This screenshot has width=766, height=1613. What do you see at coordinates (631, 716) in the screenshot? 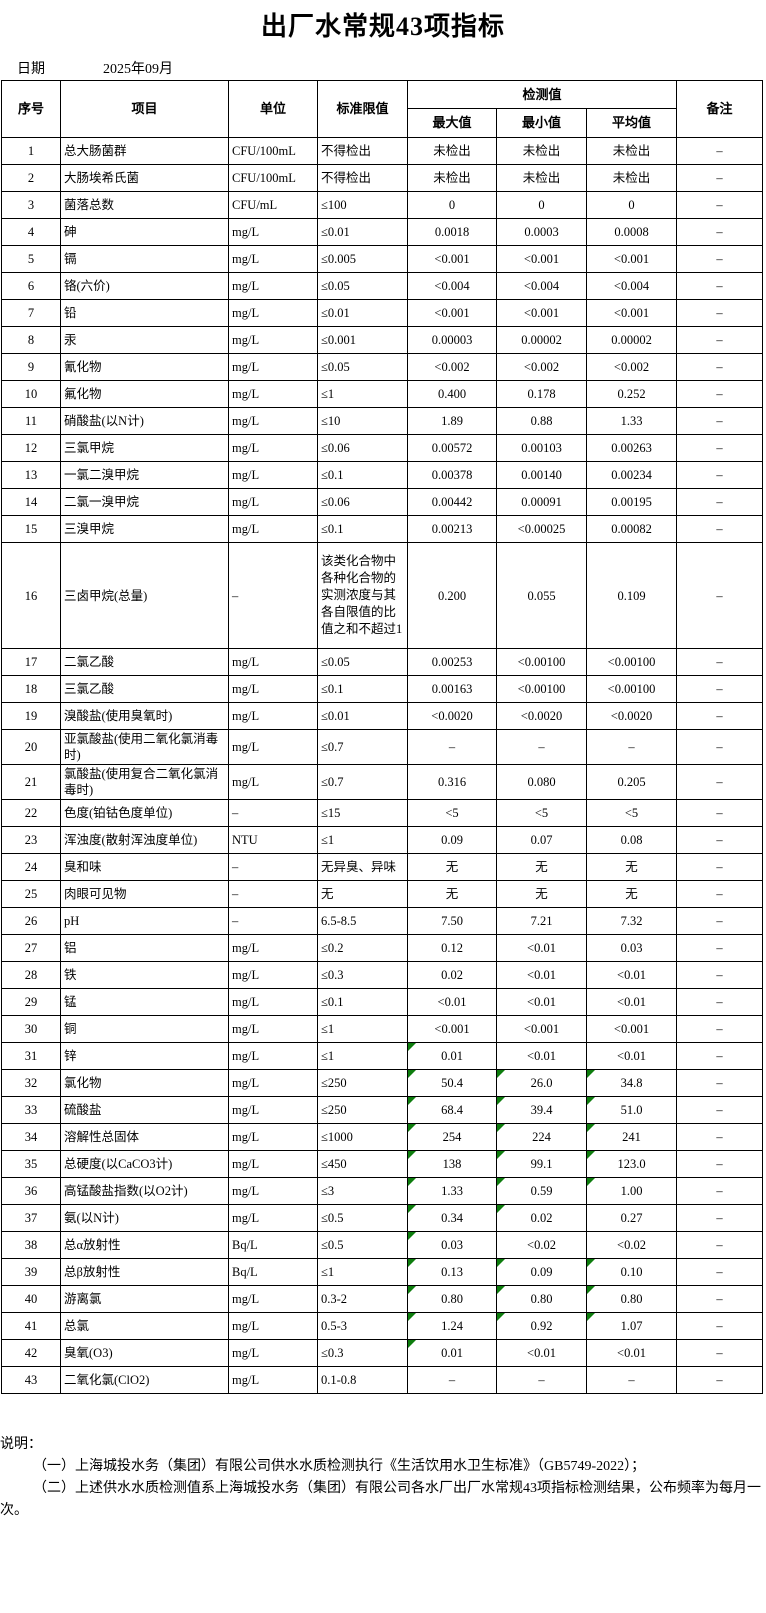
I see `cell-avg: <0.0020` at bounding box center [631, 716].